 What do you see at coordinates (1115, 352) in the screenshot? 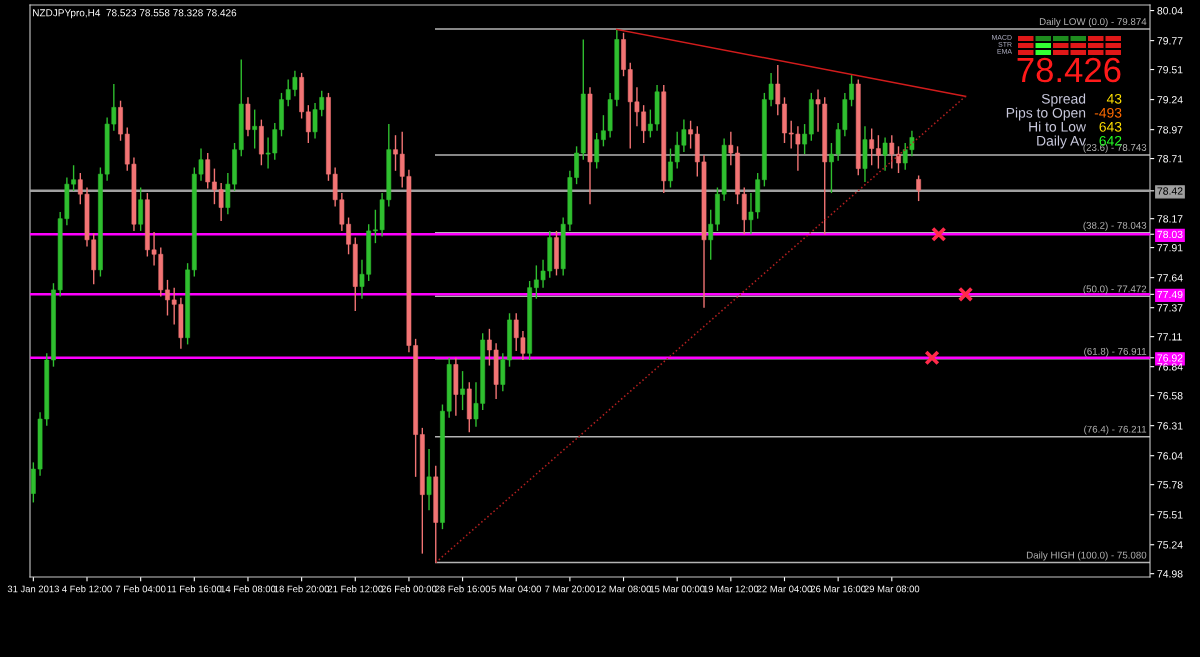
I see `annotation: (61.8) - 76.911` at bounding box center [1115, 352].